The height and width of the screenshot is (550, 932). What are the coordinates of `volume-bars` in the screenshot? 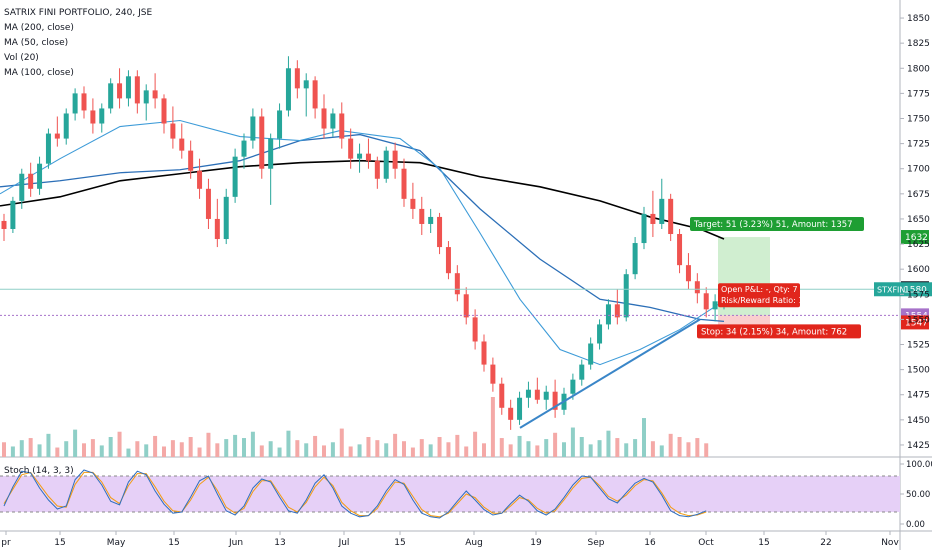 It's located at (355, 427).